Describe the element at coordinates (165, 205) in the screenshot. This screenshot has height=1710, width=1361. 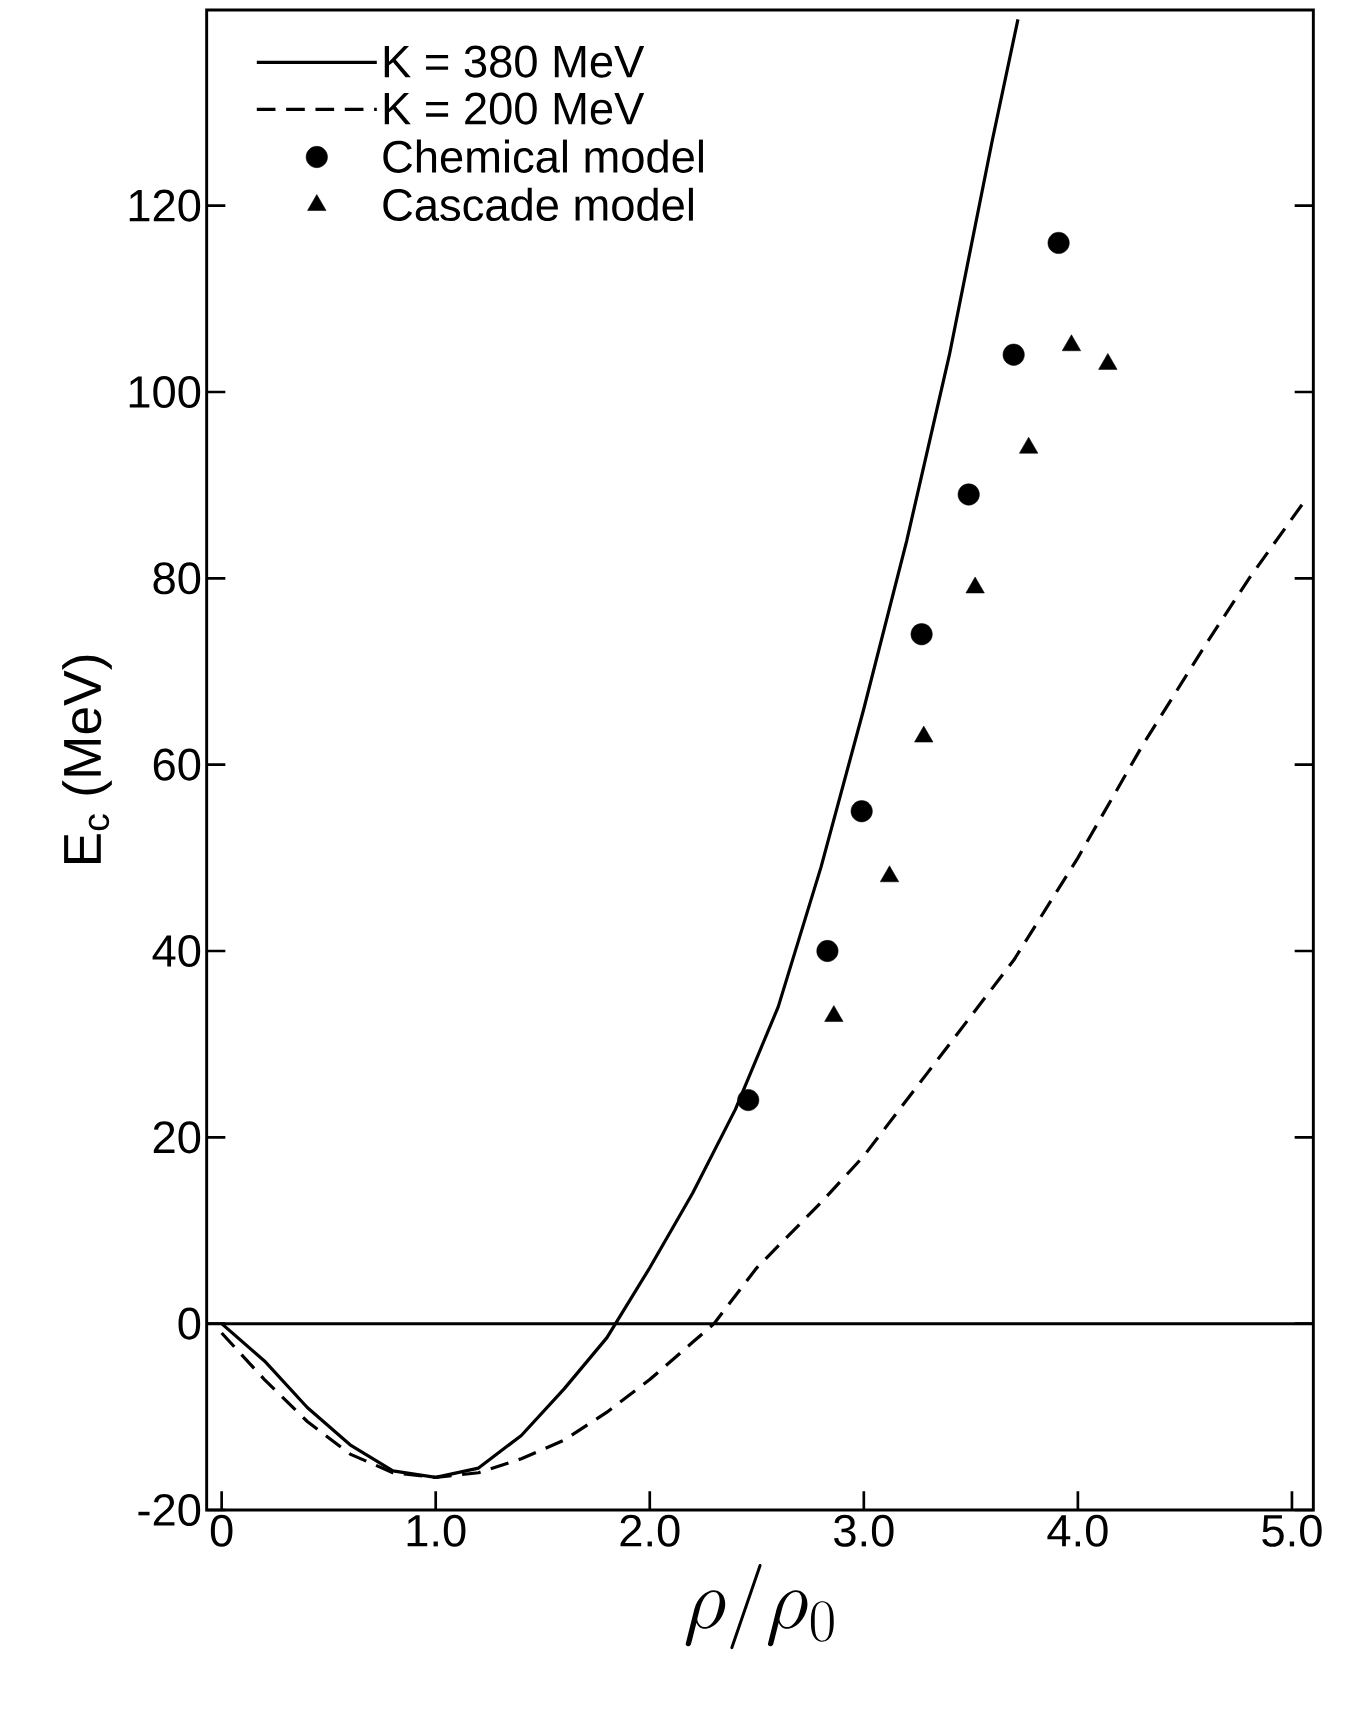
I see `y-tick-label: 120` at that location.